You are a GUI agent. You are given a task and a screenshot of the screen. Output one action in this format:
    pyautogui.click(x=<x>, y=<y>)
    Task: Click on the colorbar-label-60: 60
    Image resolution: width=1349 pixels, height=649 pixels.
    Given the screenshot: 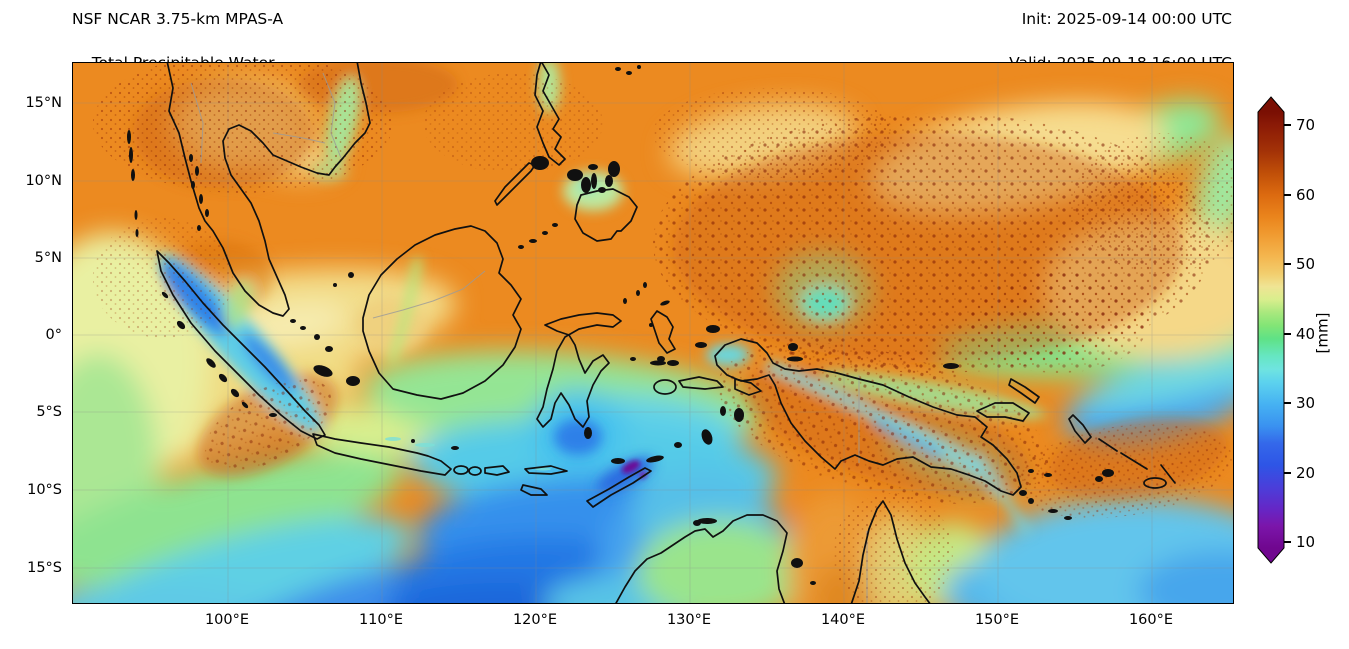 What is the action you would take?
    pyautogui.click(x=1306, y=195)
    